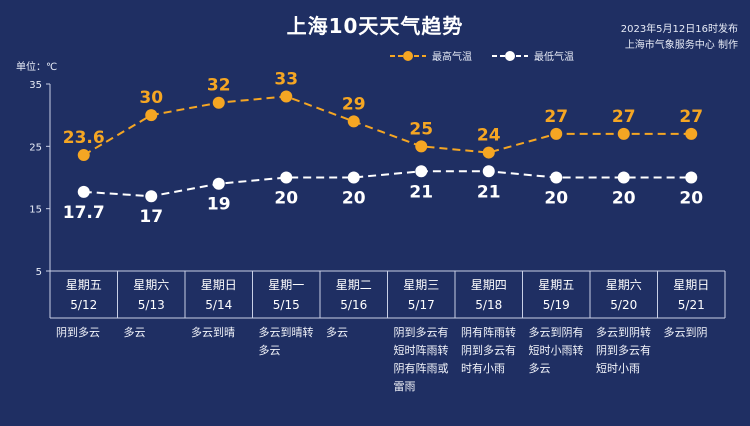 The height and width of the screenshot is (426, 750). I want to click on legend-item-low: 最低气温, so click(533, 55).